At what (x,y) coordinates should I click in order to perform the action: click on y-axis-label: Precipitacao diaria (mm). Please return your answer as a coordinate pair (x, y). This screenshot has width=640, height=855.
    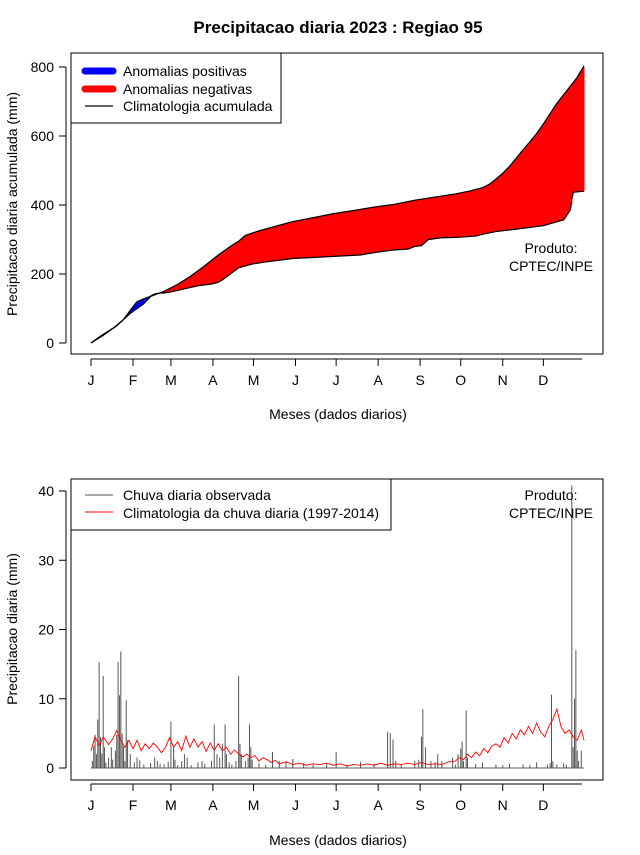
    Looking at the image, I should click on (12, 629).